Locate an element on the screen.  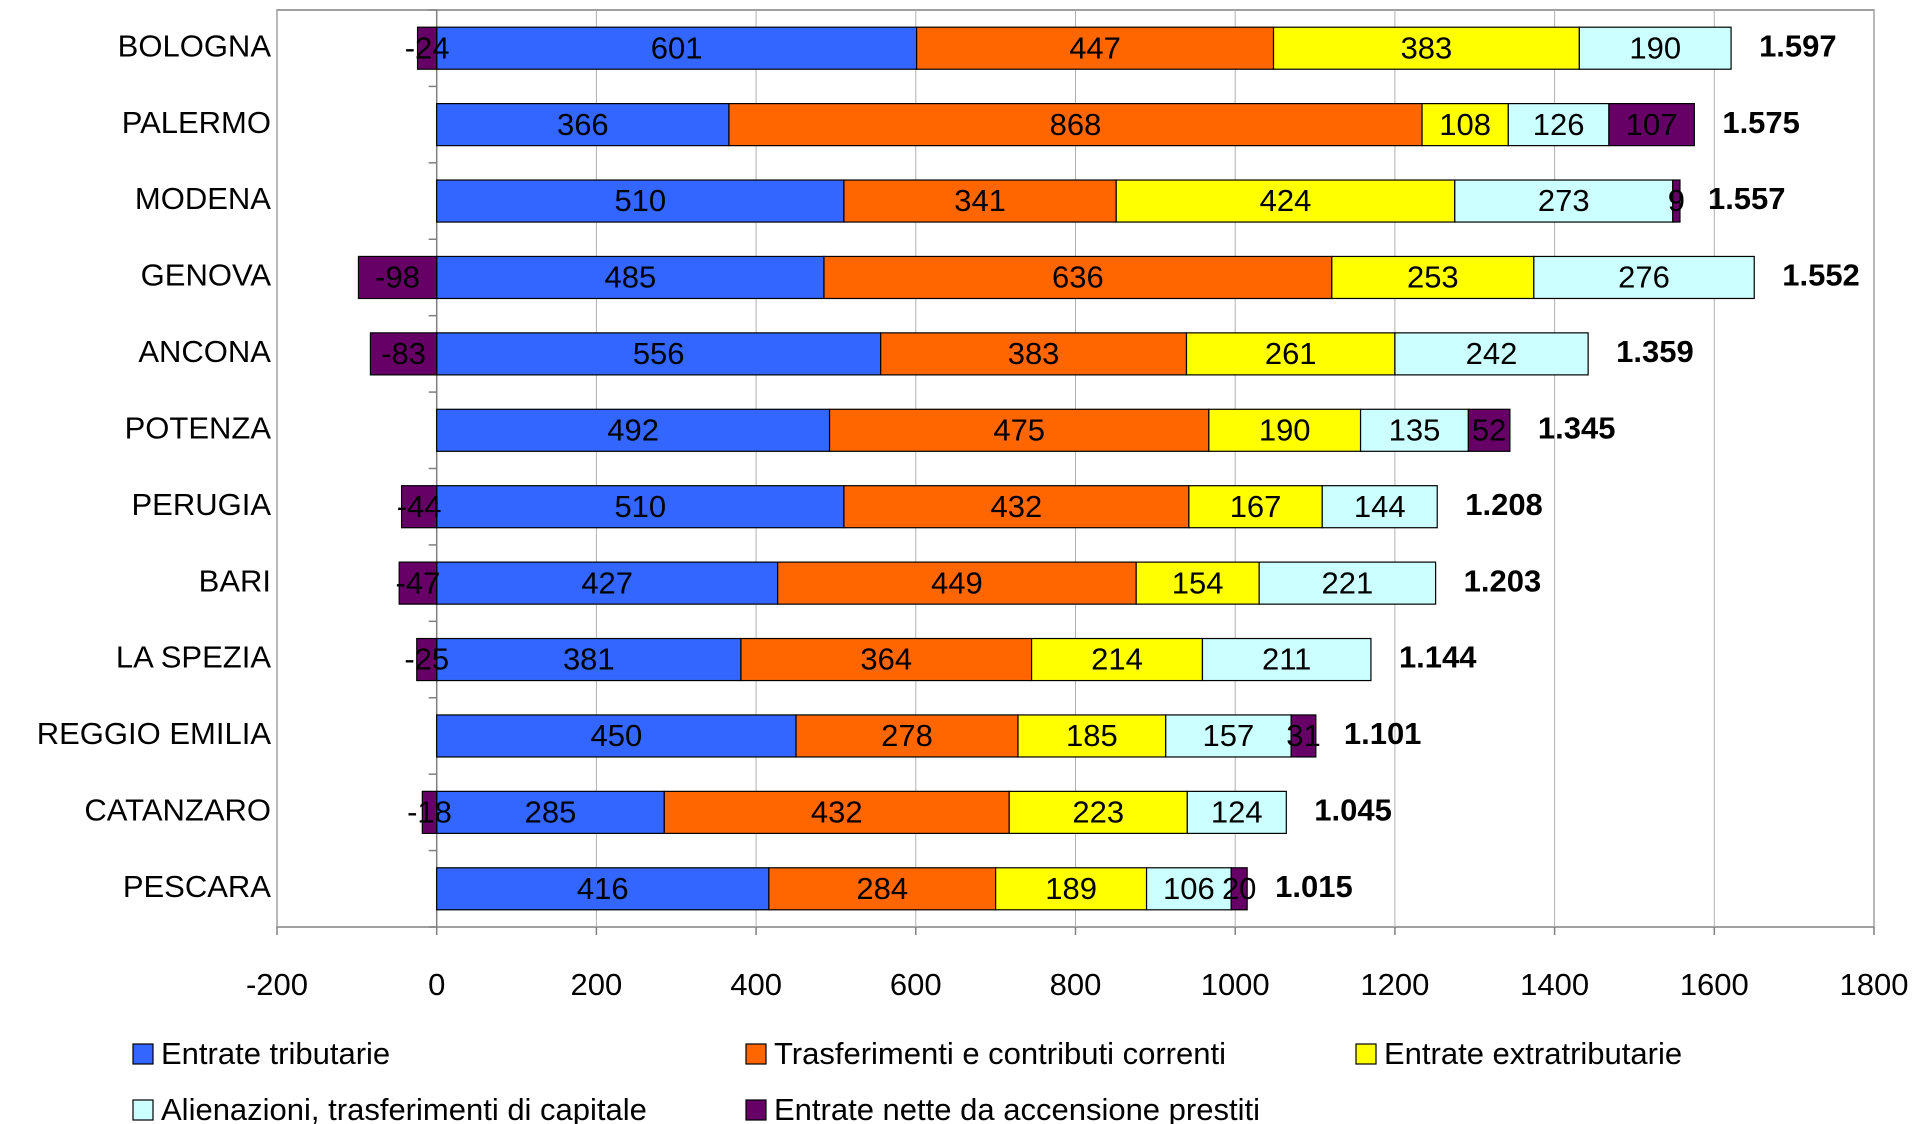
value-label: 284 is located at coordinates (882, 888).